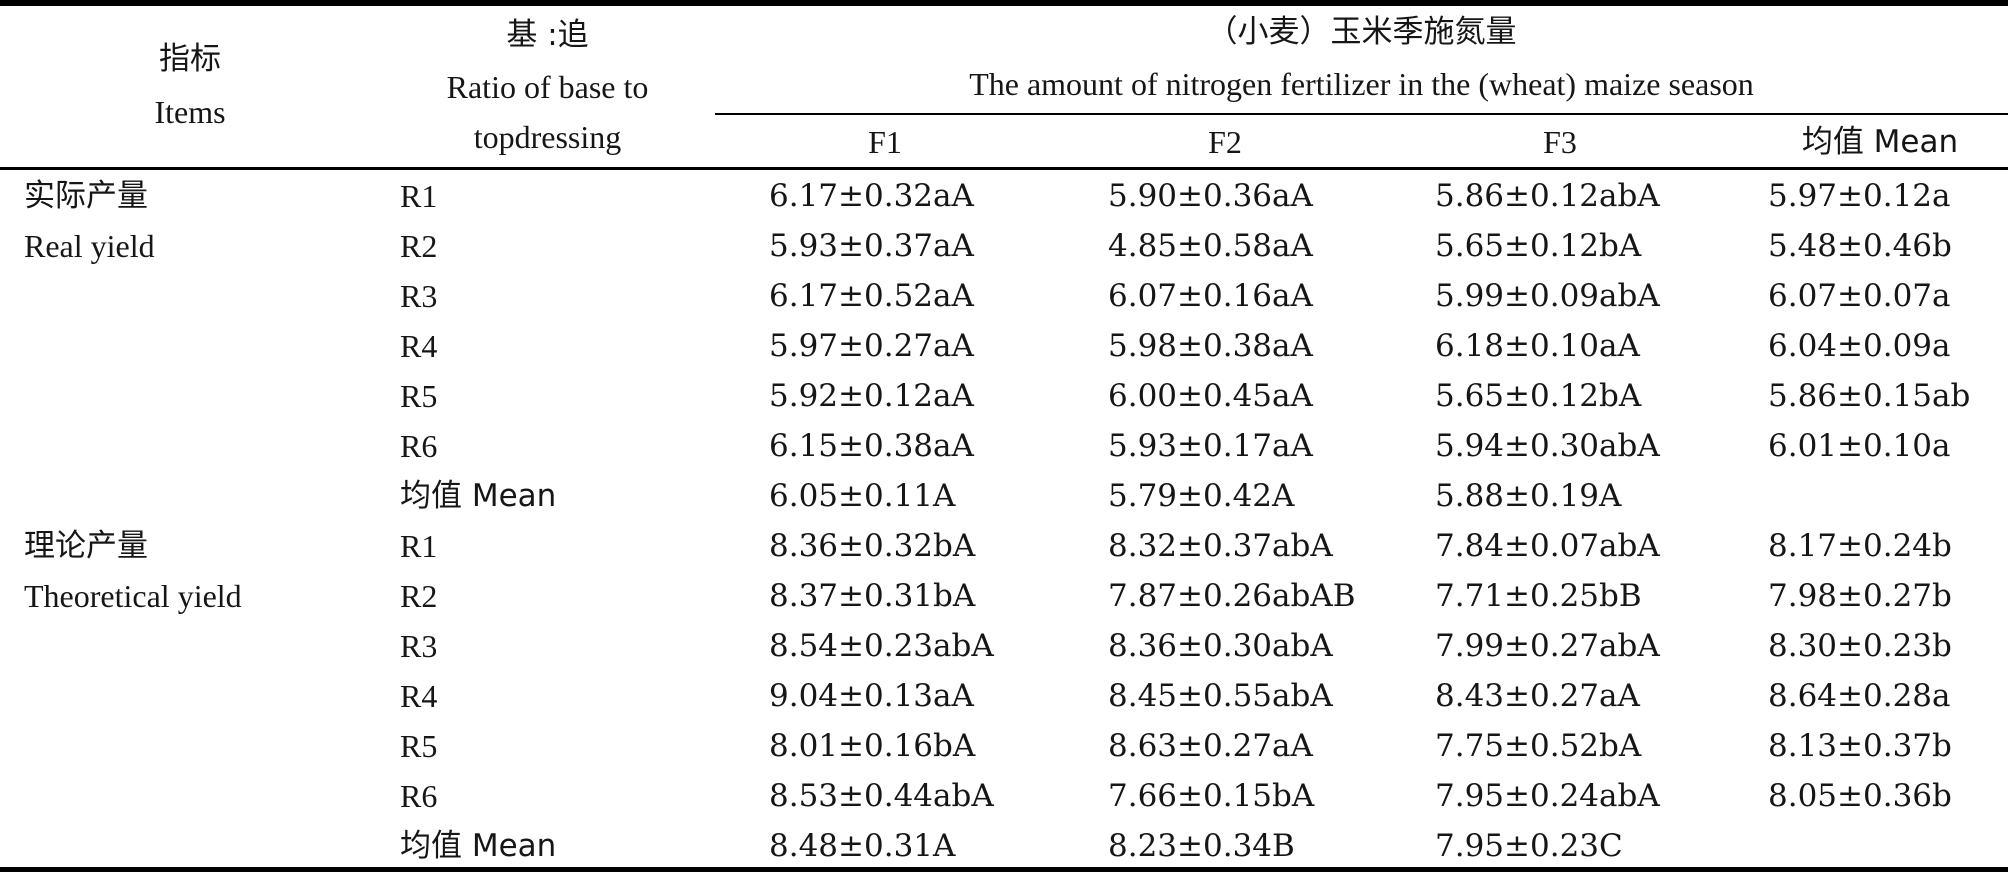 Image resolution: width=2008 pixels, height=874 pixels. Describe the element at coordinates (1859, 346) in the screenshot. I see `mean-cell: 6.04±0.09a` at that location.